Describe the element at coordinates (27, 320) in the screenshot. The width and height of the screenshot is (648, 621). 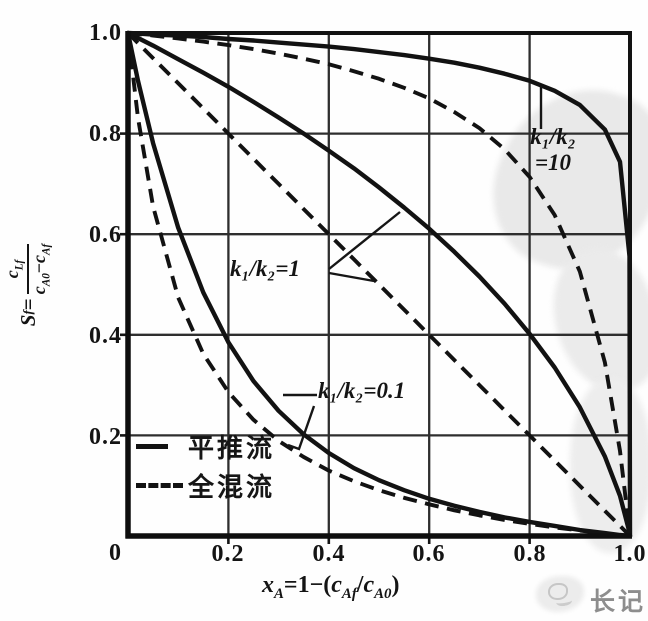
I see `y-symbol: S` at that location.